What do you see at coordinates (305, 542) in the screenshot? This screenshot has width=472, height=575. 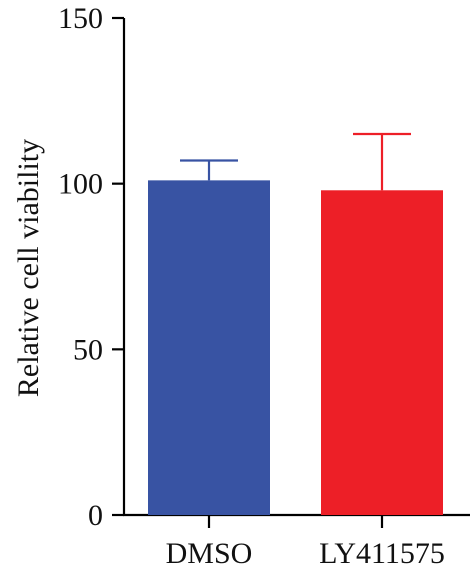 I see `x-ticks: DMSO LY411575` at bounding box center [305, 542].